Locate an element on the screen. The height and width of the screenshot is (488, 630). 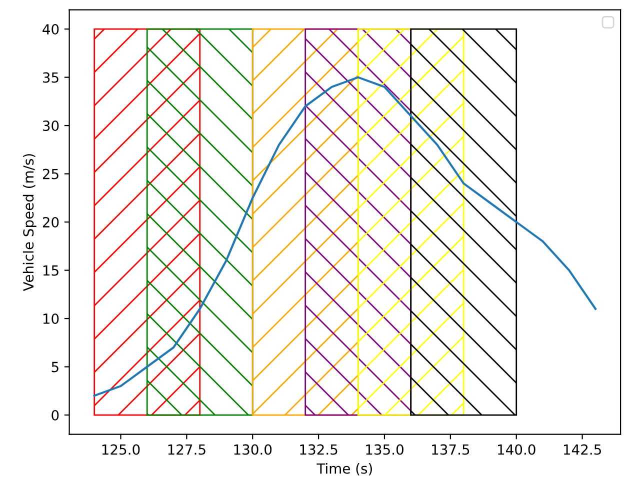
y-tick-label: 35 is located at coordinates (50, 77).